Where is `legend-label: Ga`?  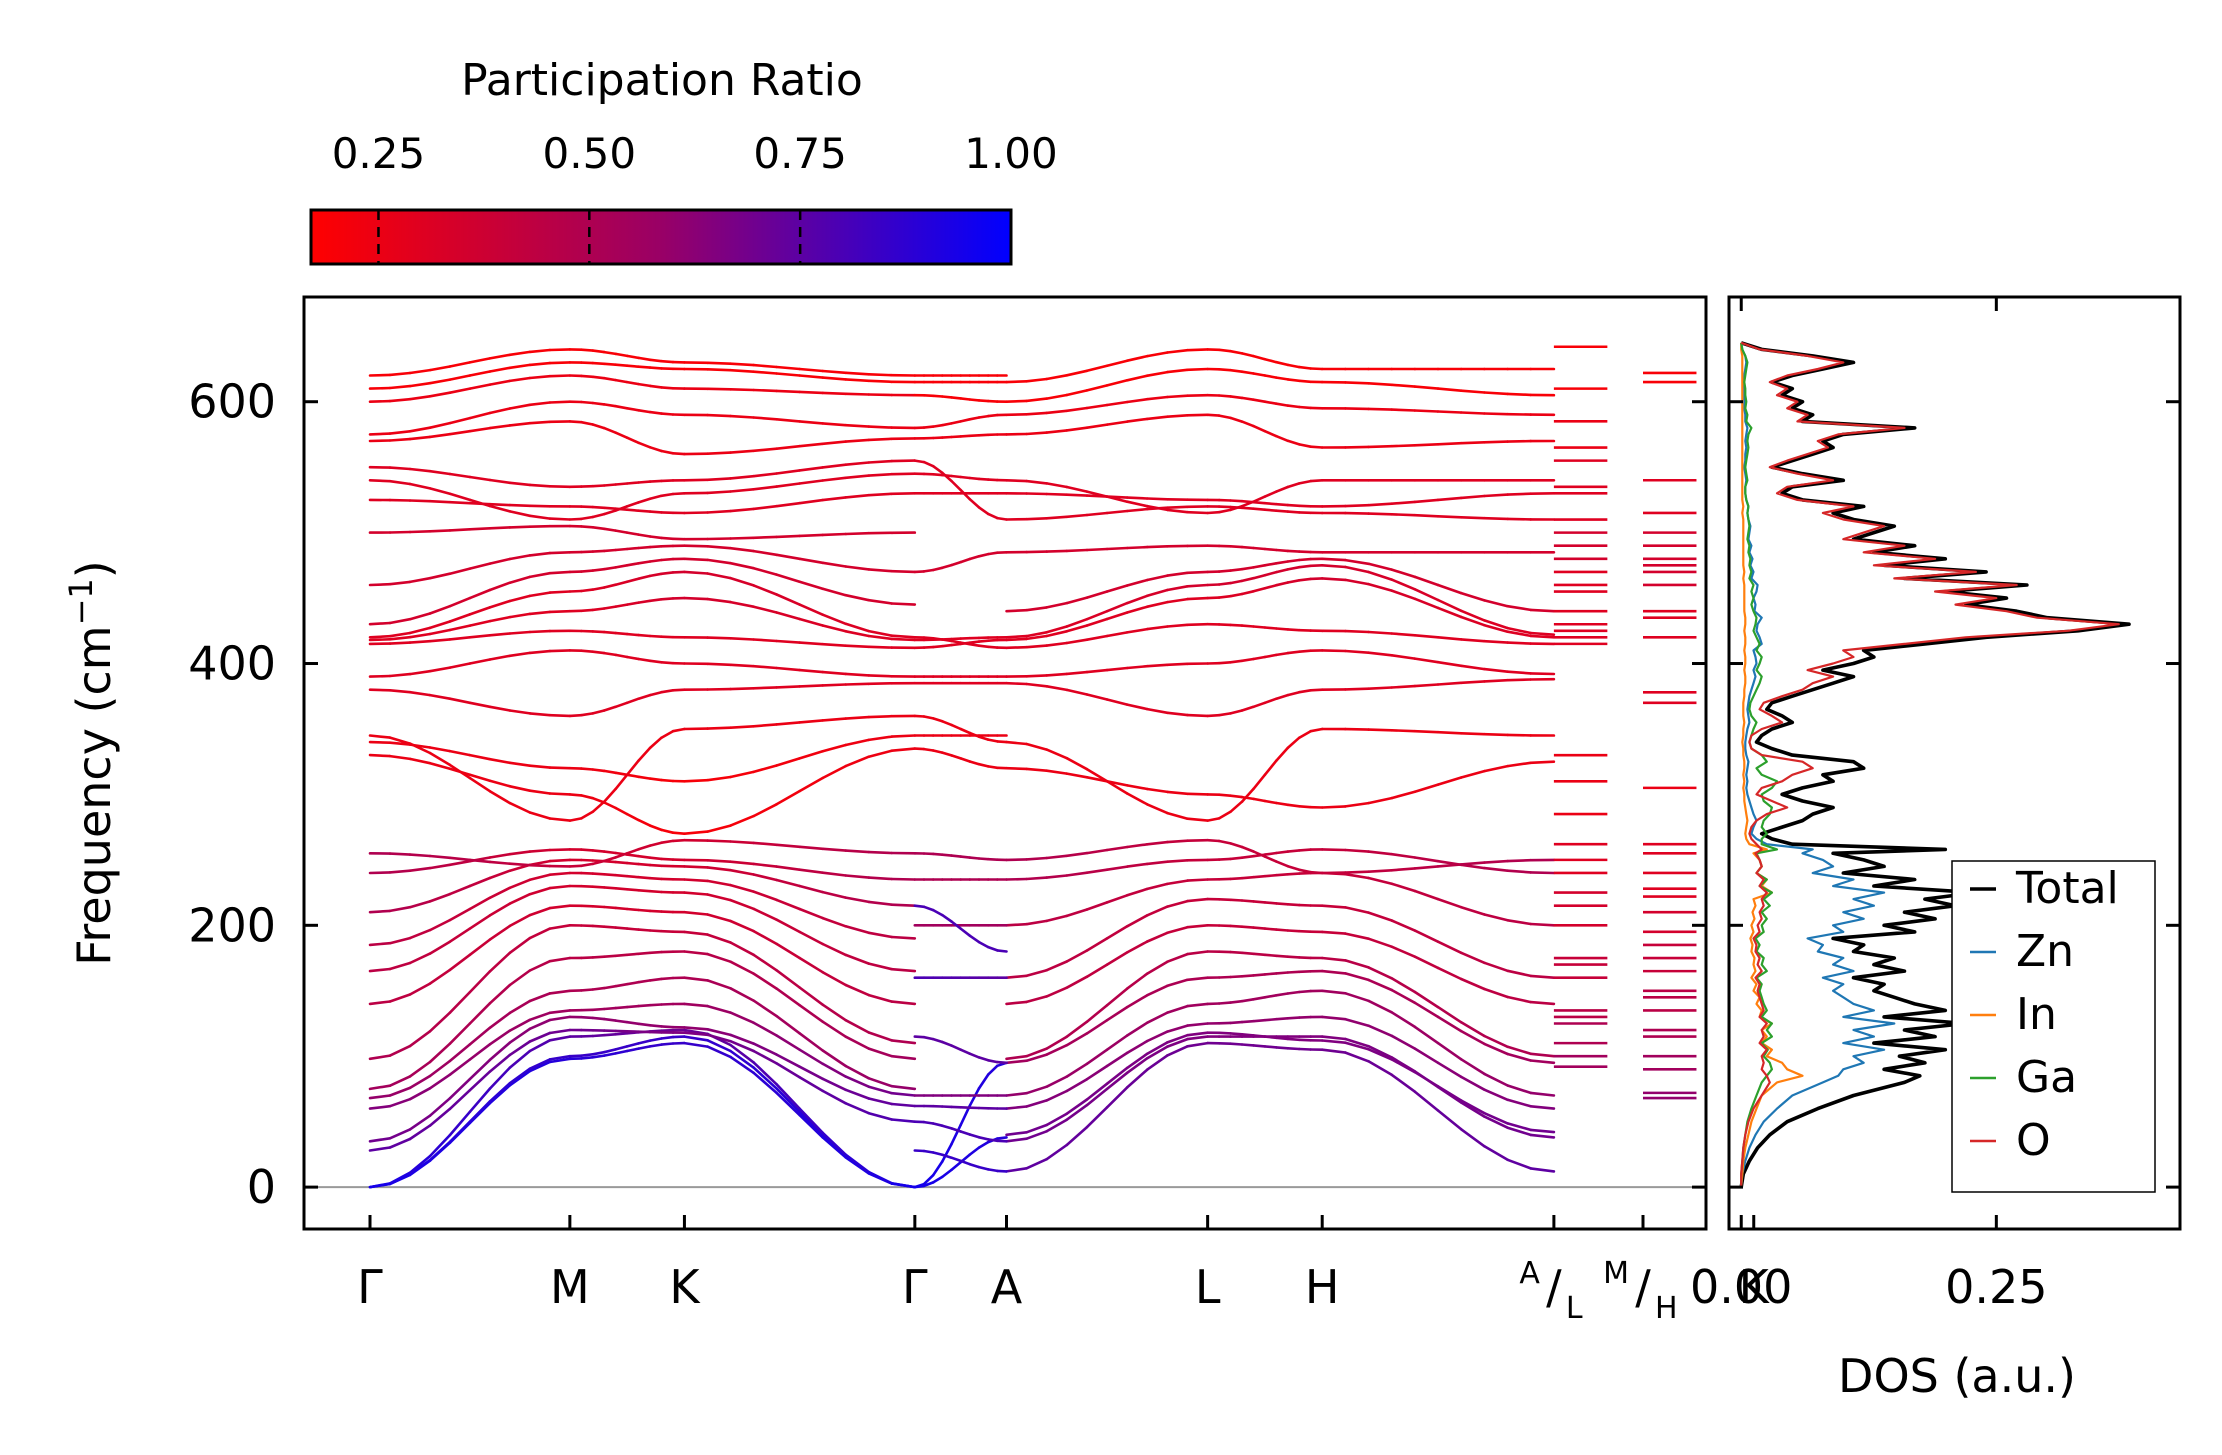
legend-label: Ga is located at coordinates (2046, 1077).